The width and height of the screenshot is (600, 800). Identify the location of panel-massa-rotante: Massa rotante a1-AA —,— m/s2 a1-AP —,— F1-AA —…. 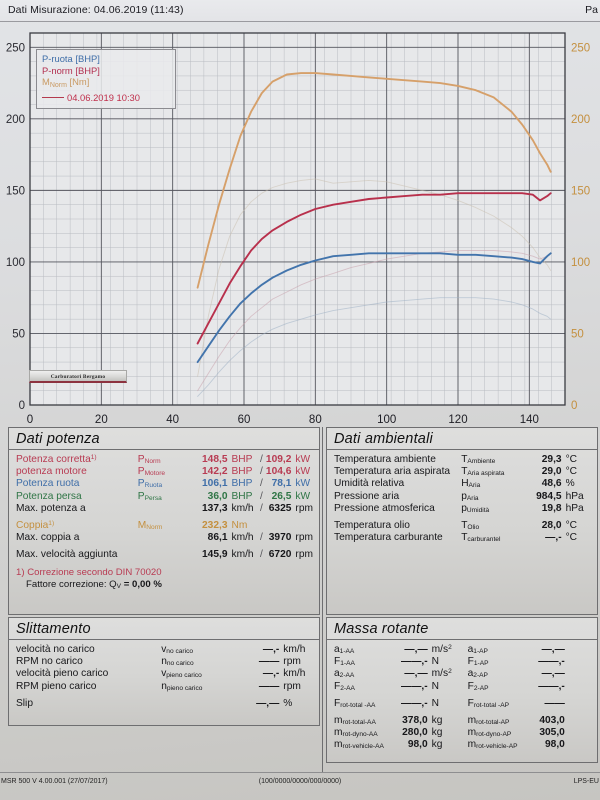
(462, 690).